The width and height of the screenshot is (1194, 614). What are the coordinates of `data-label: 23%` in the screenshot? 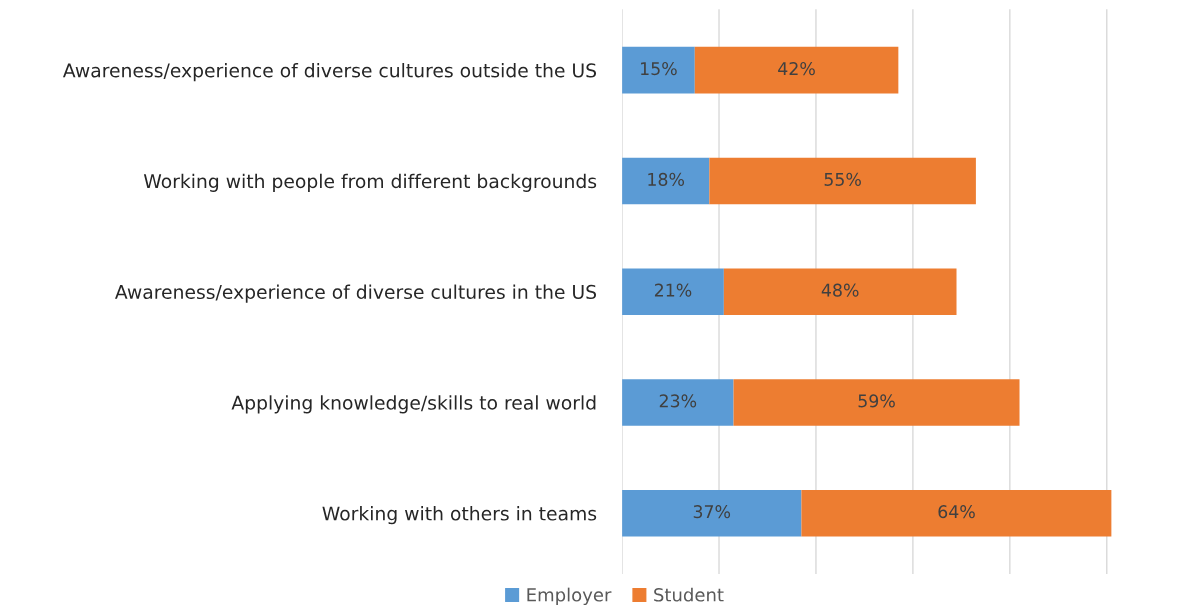 It's located at (678, 401).